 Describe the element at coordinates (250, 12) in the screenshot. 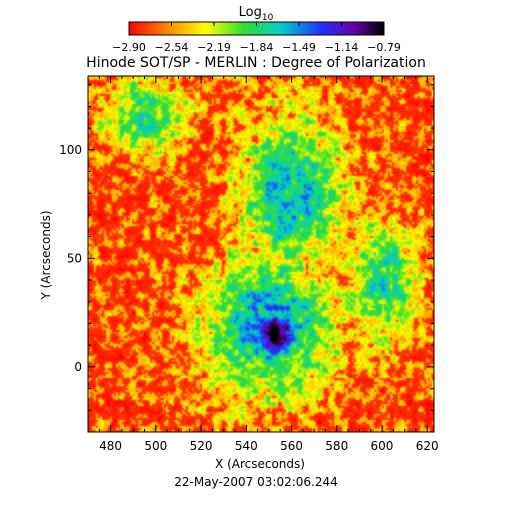

I see `colorbar-title-base: Log` at that location.